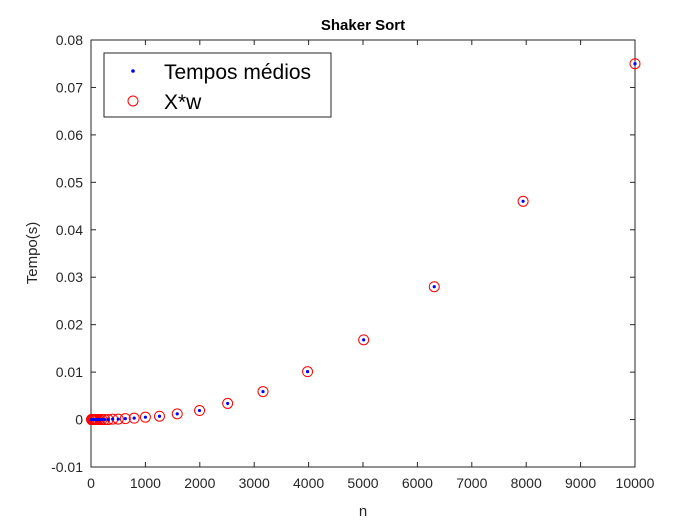 This screenshot has width=700, height=525. What do you see at coordinates (635, 483) in the screenshot?
I see `x-tick-label: 10000` at bounding box center [635, 483].